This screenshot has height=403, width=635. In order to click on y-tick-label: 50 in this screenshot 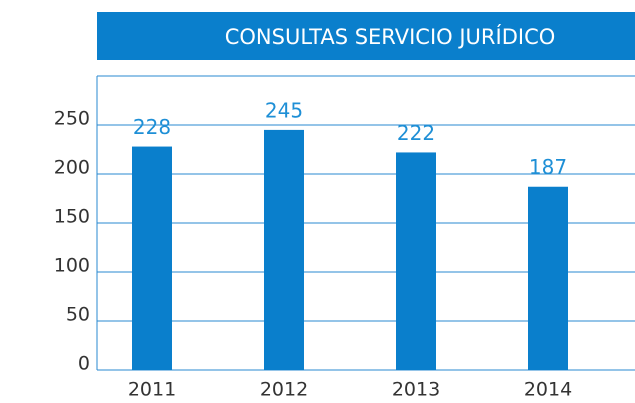, I will do `click(78, 315)`.